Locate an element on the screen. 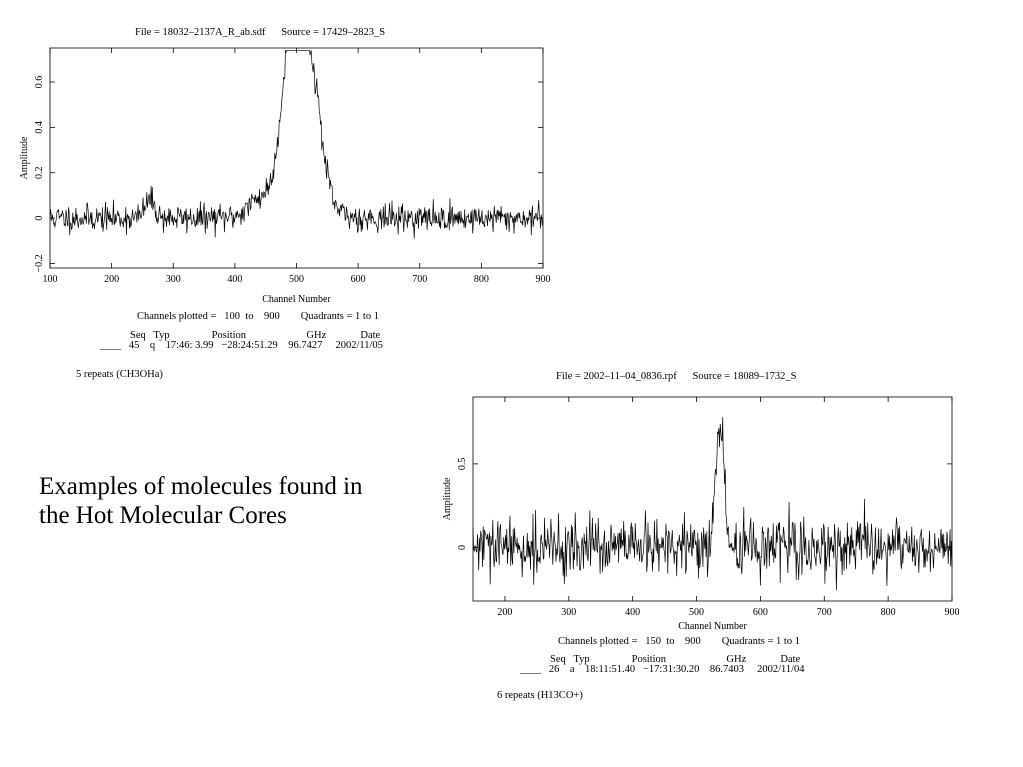  chart2-column-headers: Seq Typ Position GHz Date is located at coordinates (675, 659).